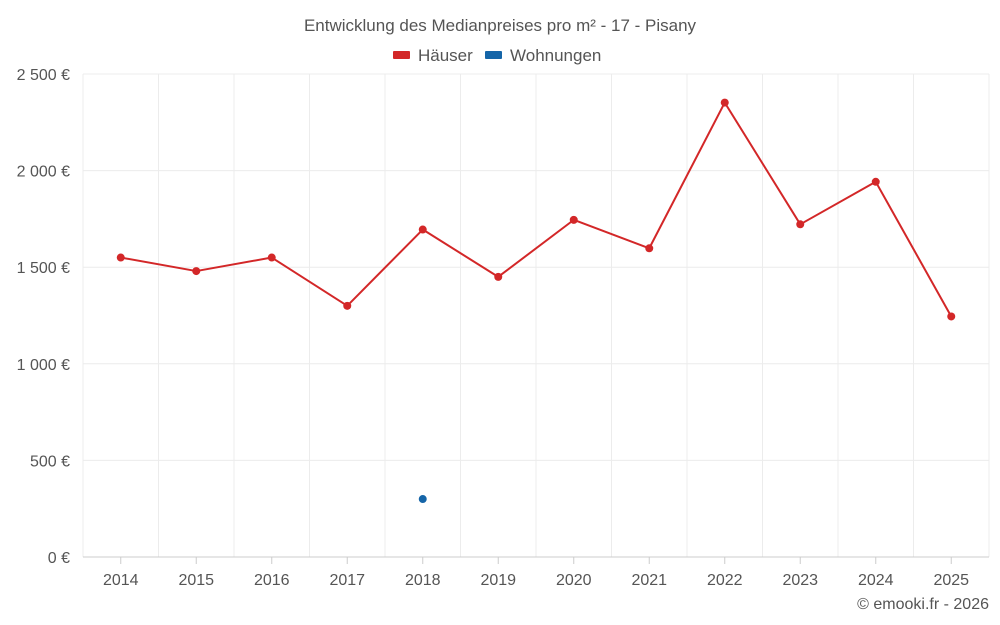 This screenshot has width=1000, height=625. Describe the element at coordinates (196, 580) in the screenshot. I see `x-tick-label: 2015` at that location.